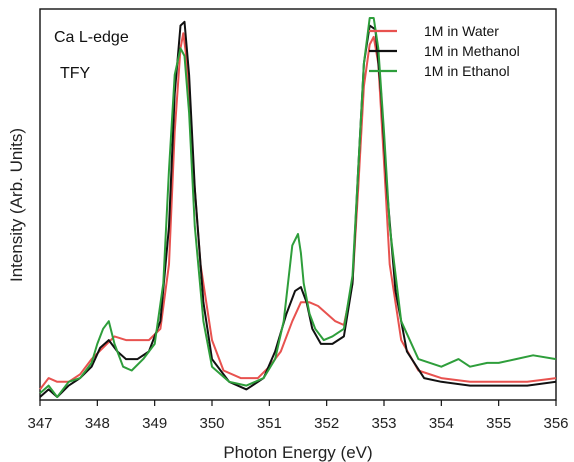 This screenshot has width=574, height=462. Describe the element at coordinates (555, 423) in the screenshot. I see `x-tick-label: 356` at that location.